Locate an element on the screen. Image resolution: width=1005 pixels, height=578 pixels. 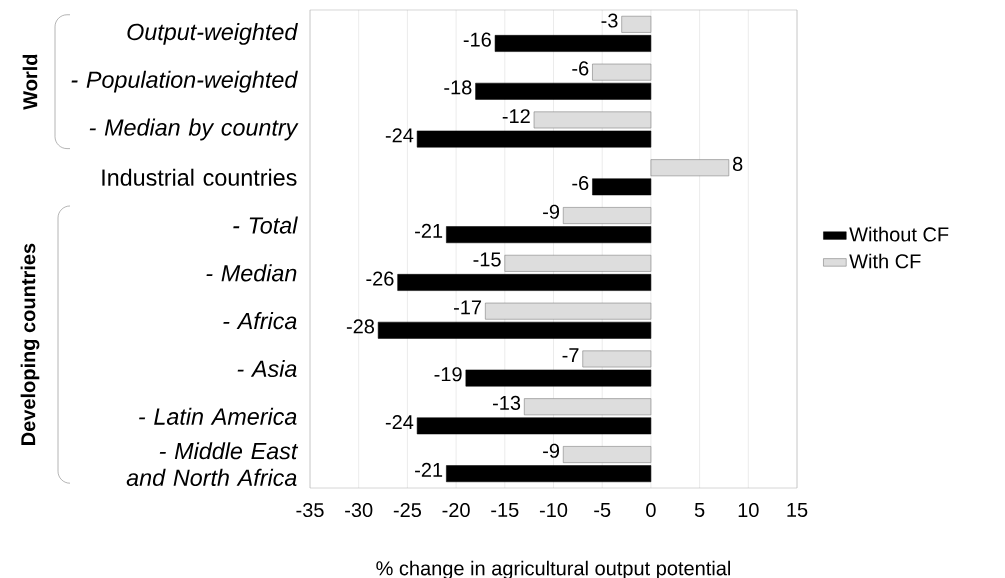
legend-label: Without CF is located at coordinates (899, 234).